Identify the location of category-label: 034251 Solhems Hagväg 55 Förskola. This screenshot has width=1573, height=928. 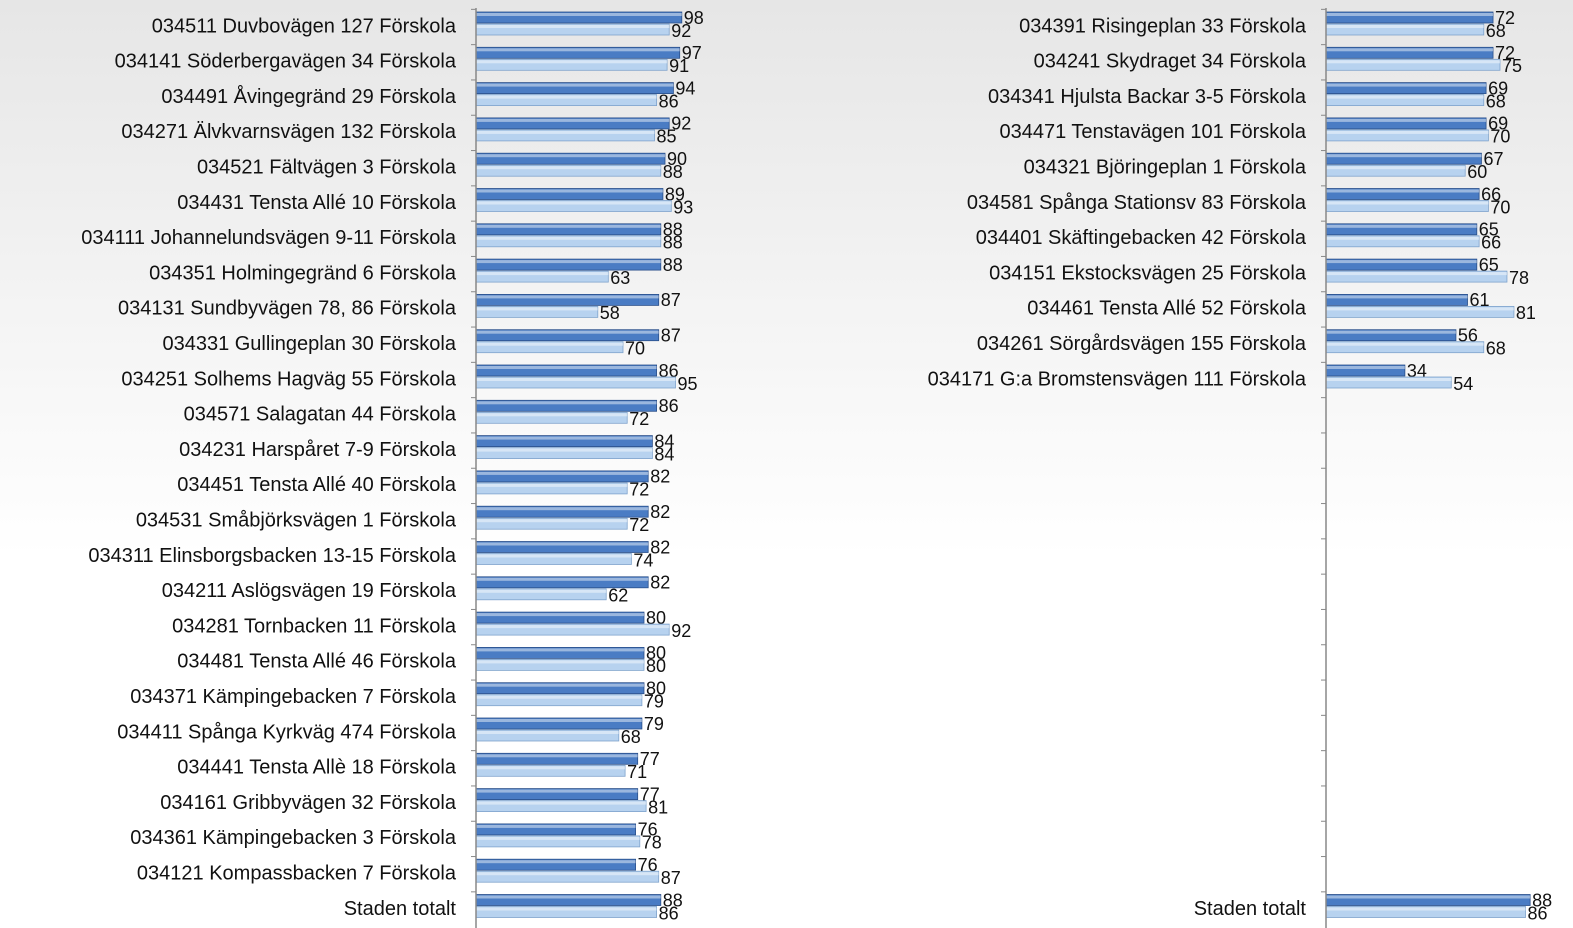
(289, 379).